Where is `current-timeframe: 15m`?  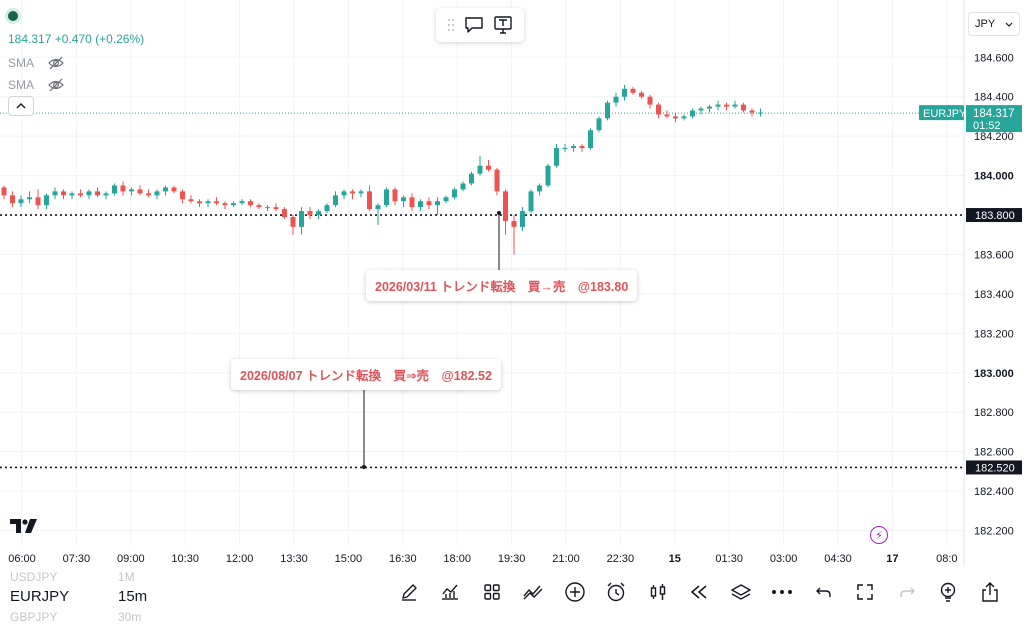 current-timeframe: 15m is located at coordinates (133, 596).